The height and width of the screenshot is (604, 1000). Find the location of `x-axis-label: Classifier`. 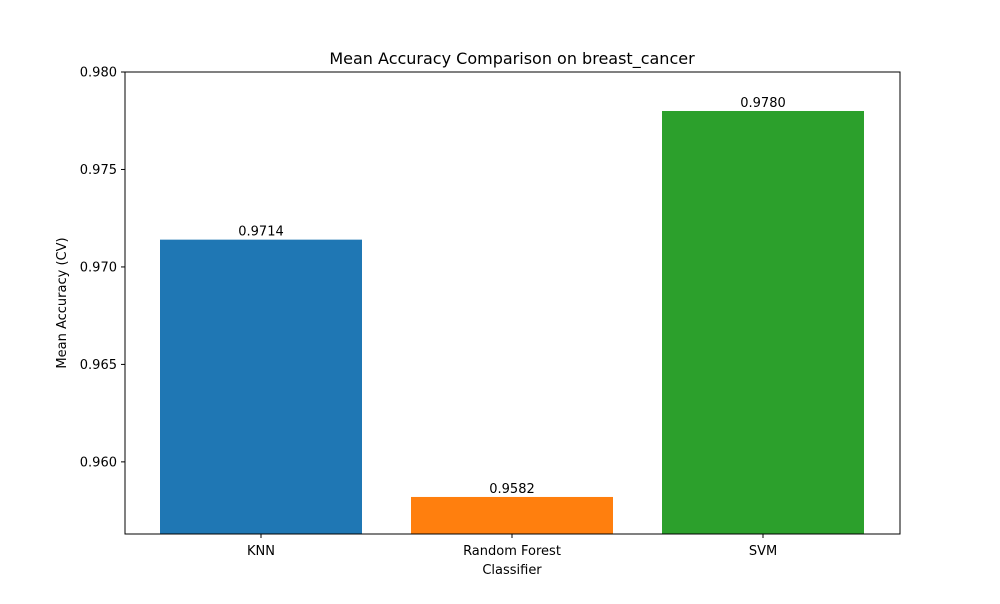

x-axis-label: Classifier is located at coordinates (512, 570).